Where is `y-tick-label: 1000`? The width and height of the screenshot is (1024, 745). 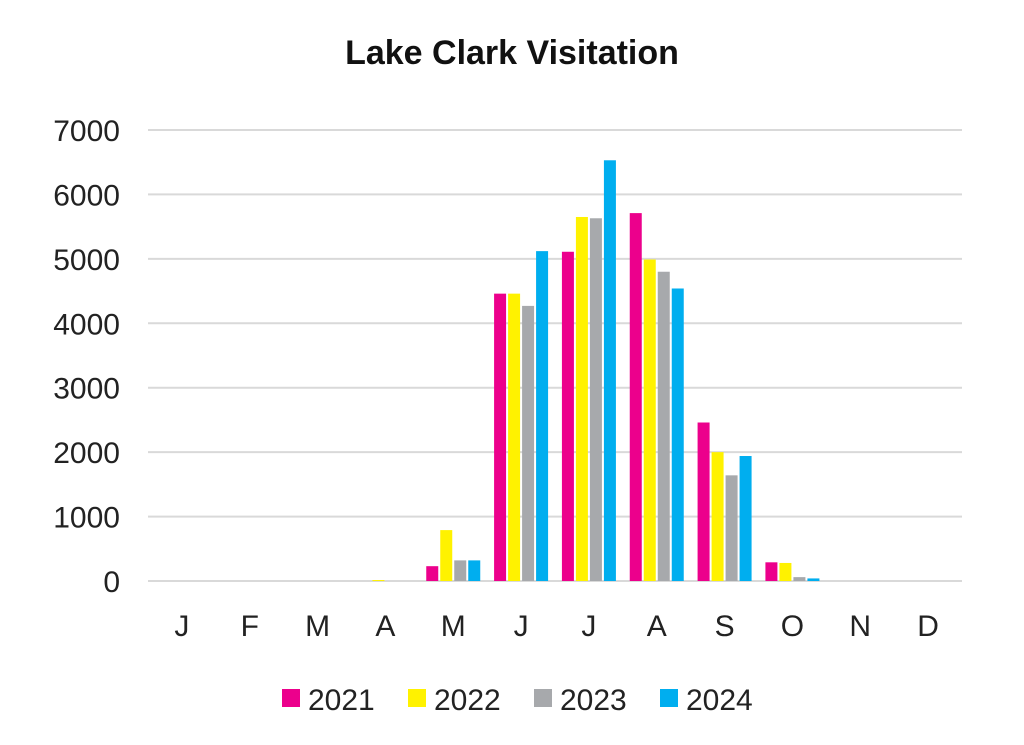
y-tick-label: 1000 is located at coordinates (86, 518).